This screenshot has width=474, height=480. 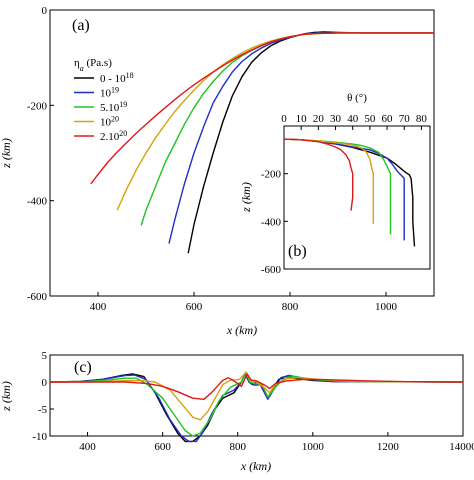 I want to click on panel-c-lines, so click(x=256, y=407).